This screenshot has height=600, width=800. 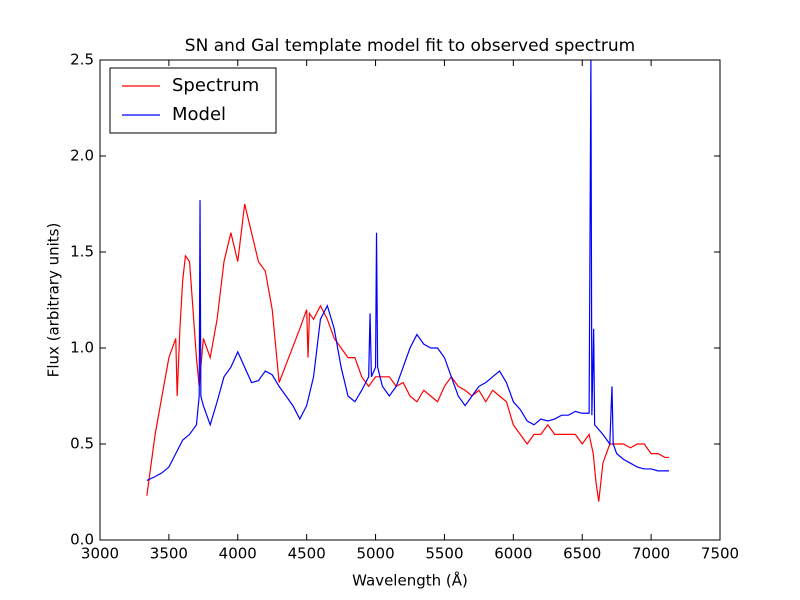 I want to click on x-tick-label: 7000, so click(x=651, y=554).